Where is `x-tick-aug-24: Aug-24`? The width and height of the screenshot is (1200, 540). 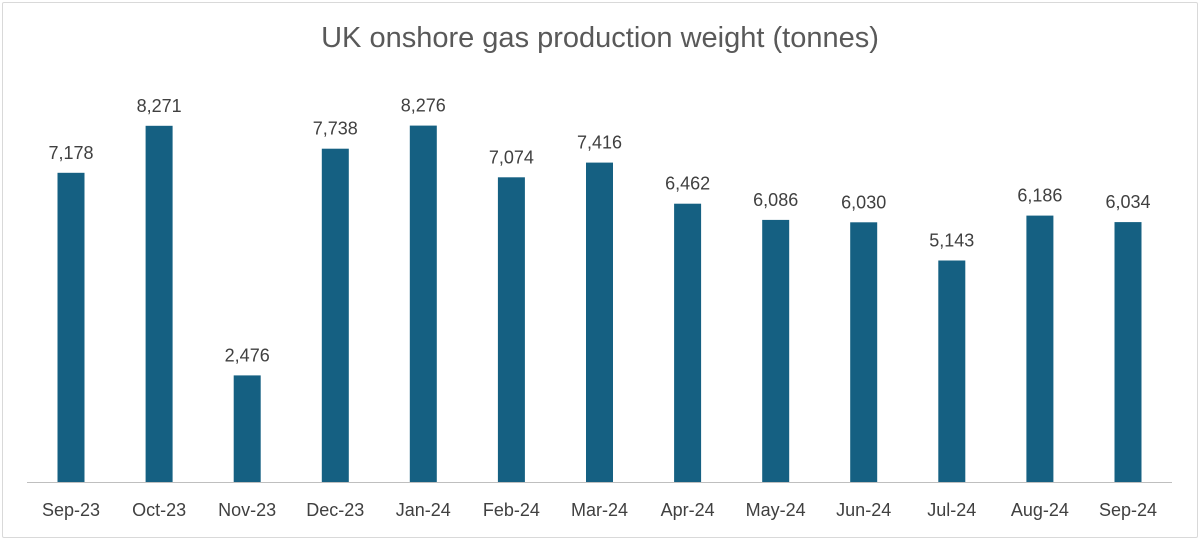
x-tick-aug-24: Aug-24 is located at coordinates (1040, 510).